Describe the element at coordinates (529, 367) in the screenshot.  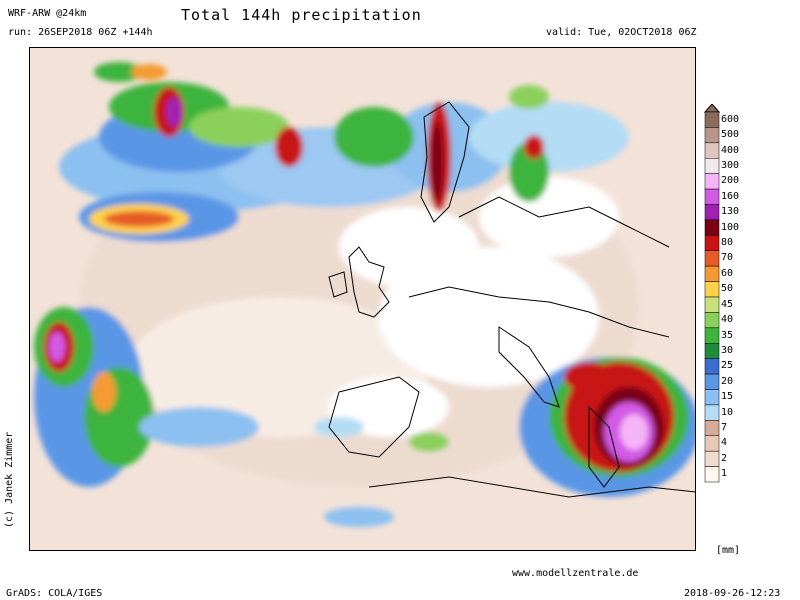
I see `italy-outline` at that location.